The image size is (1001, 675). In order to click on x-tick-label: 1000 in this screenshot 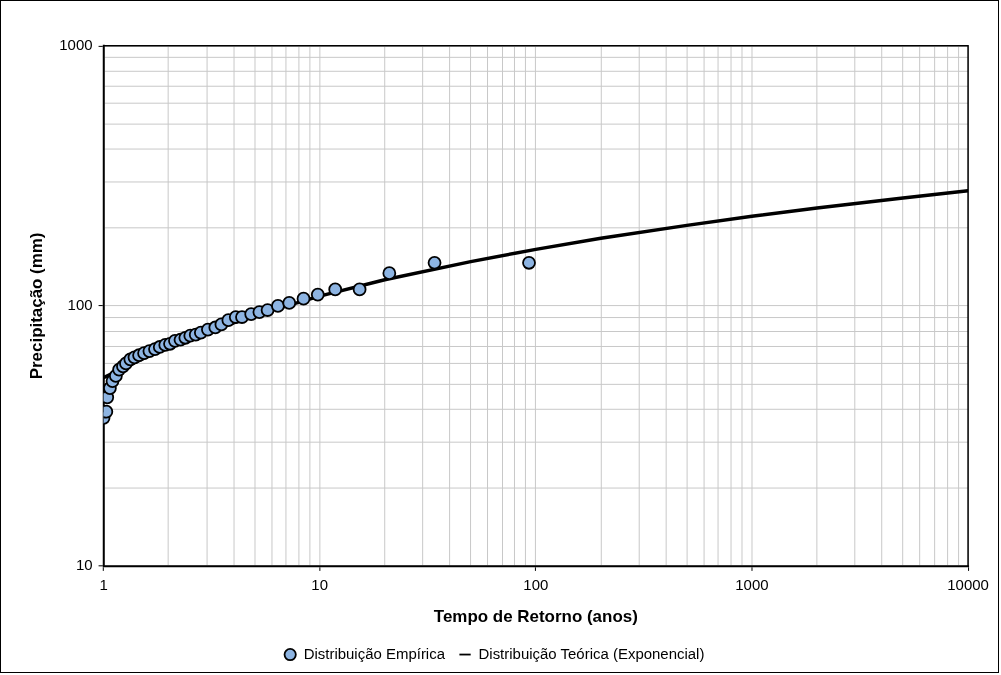, I will do `click(752, 584)`.